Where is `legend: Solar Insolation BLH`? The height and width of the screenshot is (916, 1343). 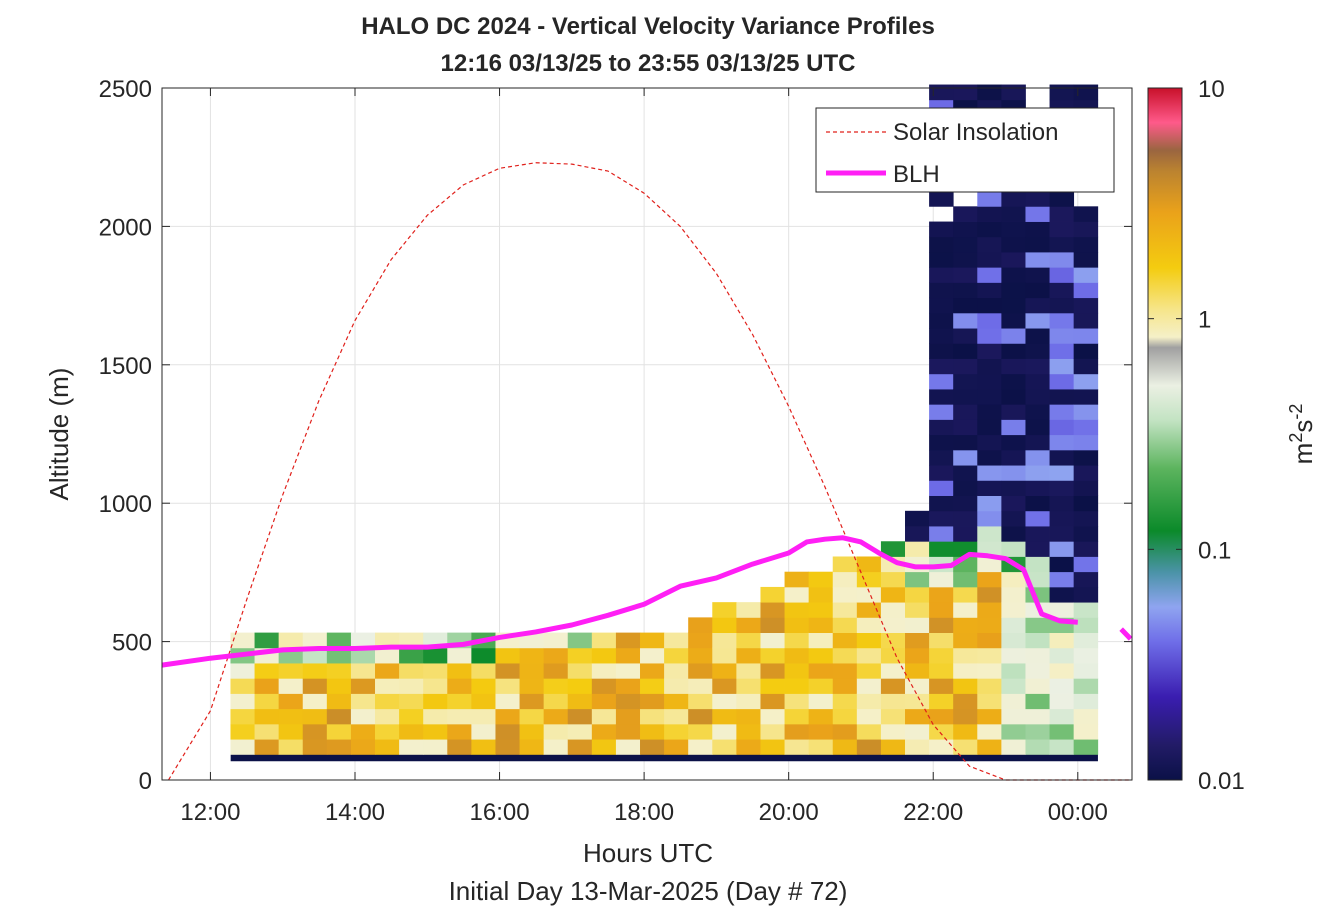
legend: Solar Insolation BLH is located at coordinates (965, 150).